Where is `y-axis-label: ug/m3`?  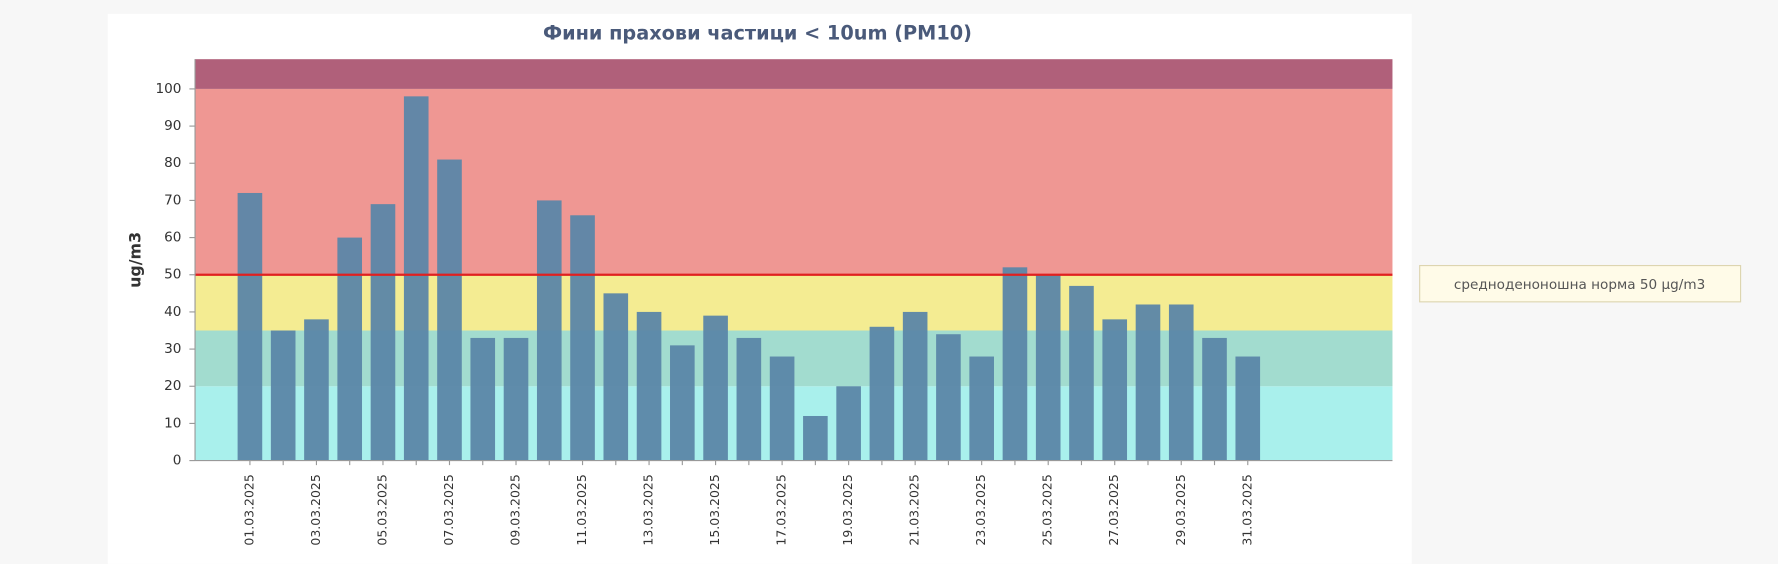
y-axis-label: ug/m3 is located at coordinates (135, 260).